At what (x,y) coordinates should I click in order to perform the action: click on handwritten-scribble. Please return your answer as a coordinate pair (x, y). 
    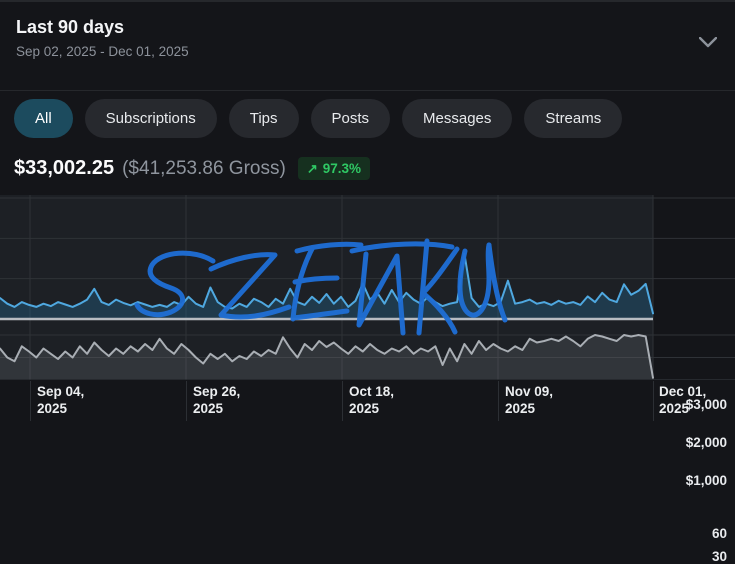
    Looking at the image, I should click on (321, 287).